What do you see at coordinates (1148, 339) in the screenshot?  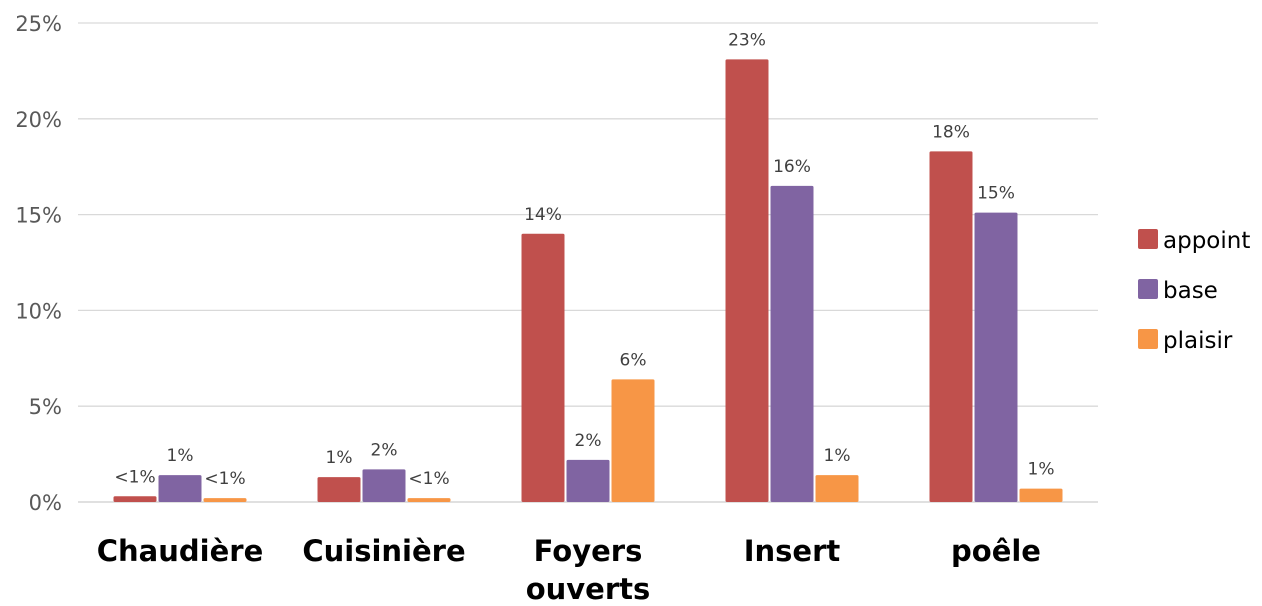 I see `legend-swatch-plaisir` at bounding box center [1148, 339].